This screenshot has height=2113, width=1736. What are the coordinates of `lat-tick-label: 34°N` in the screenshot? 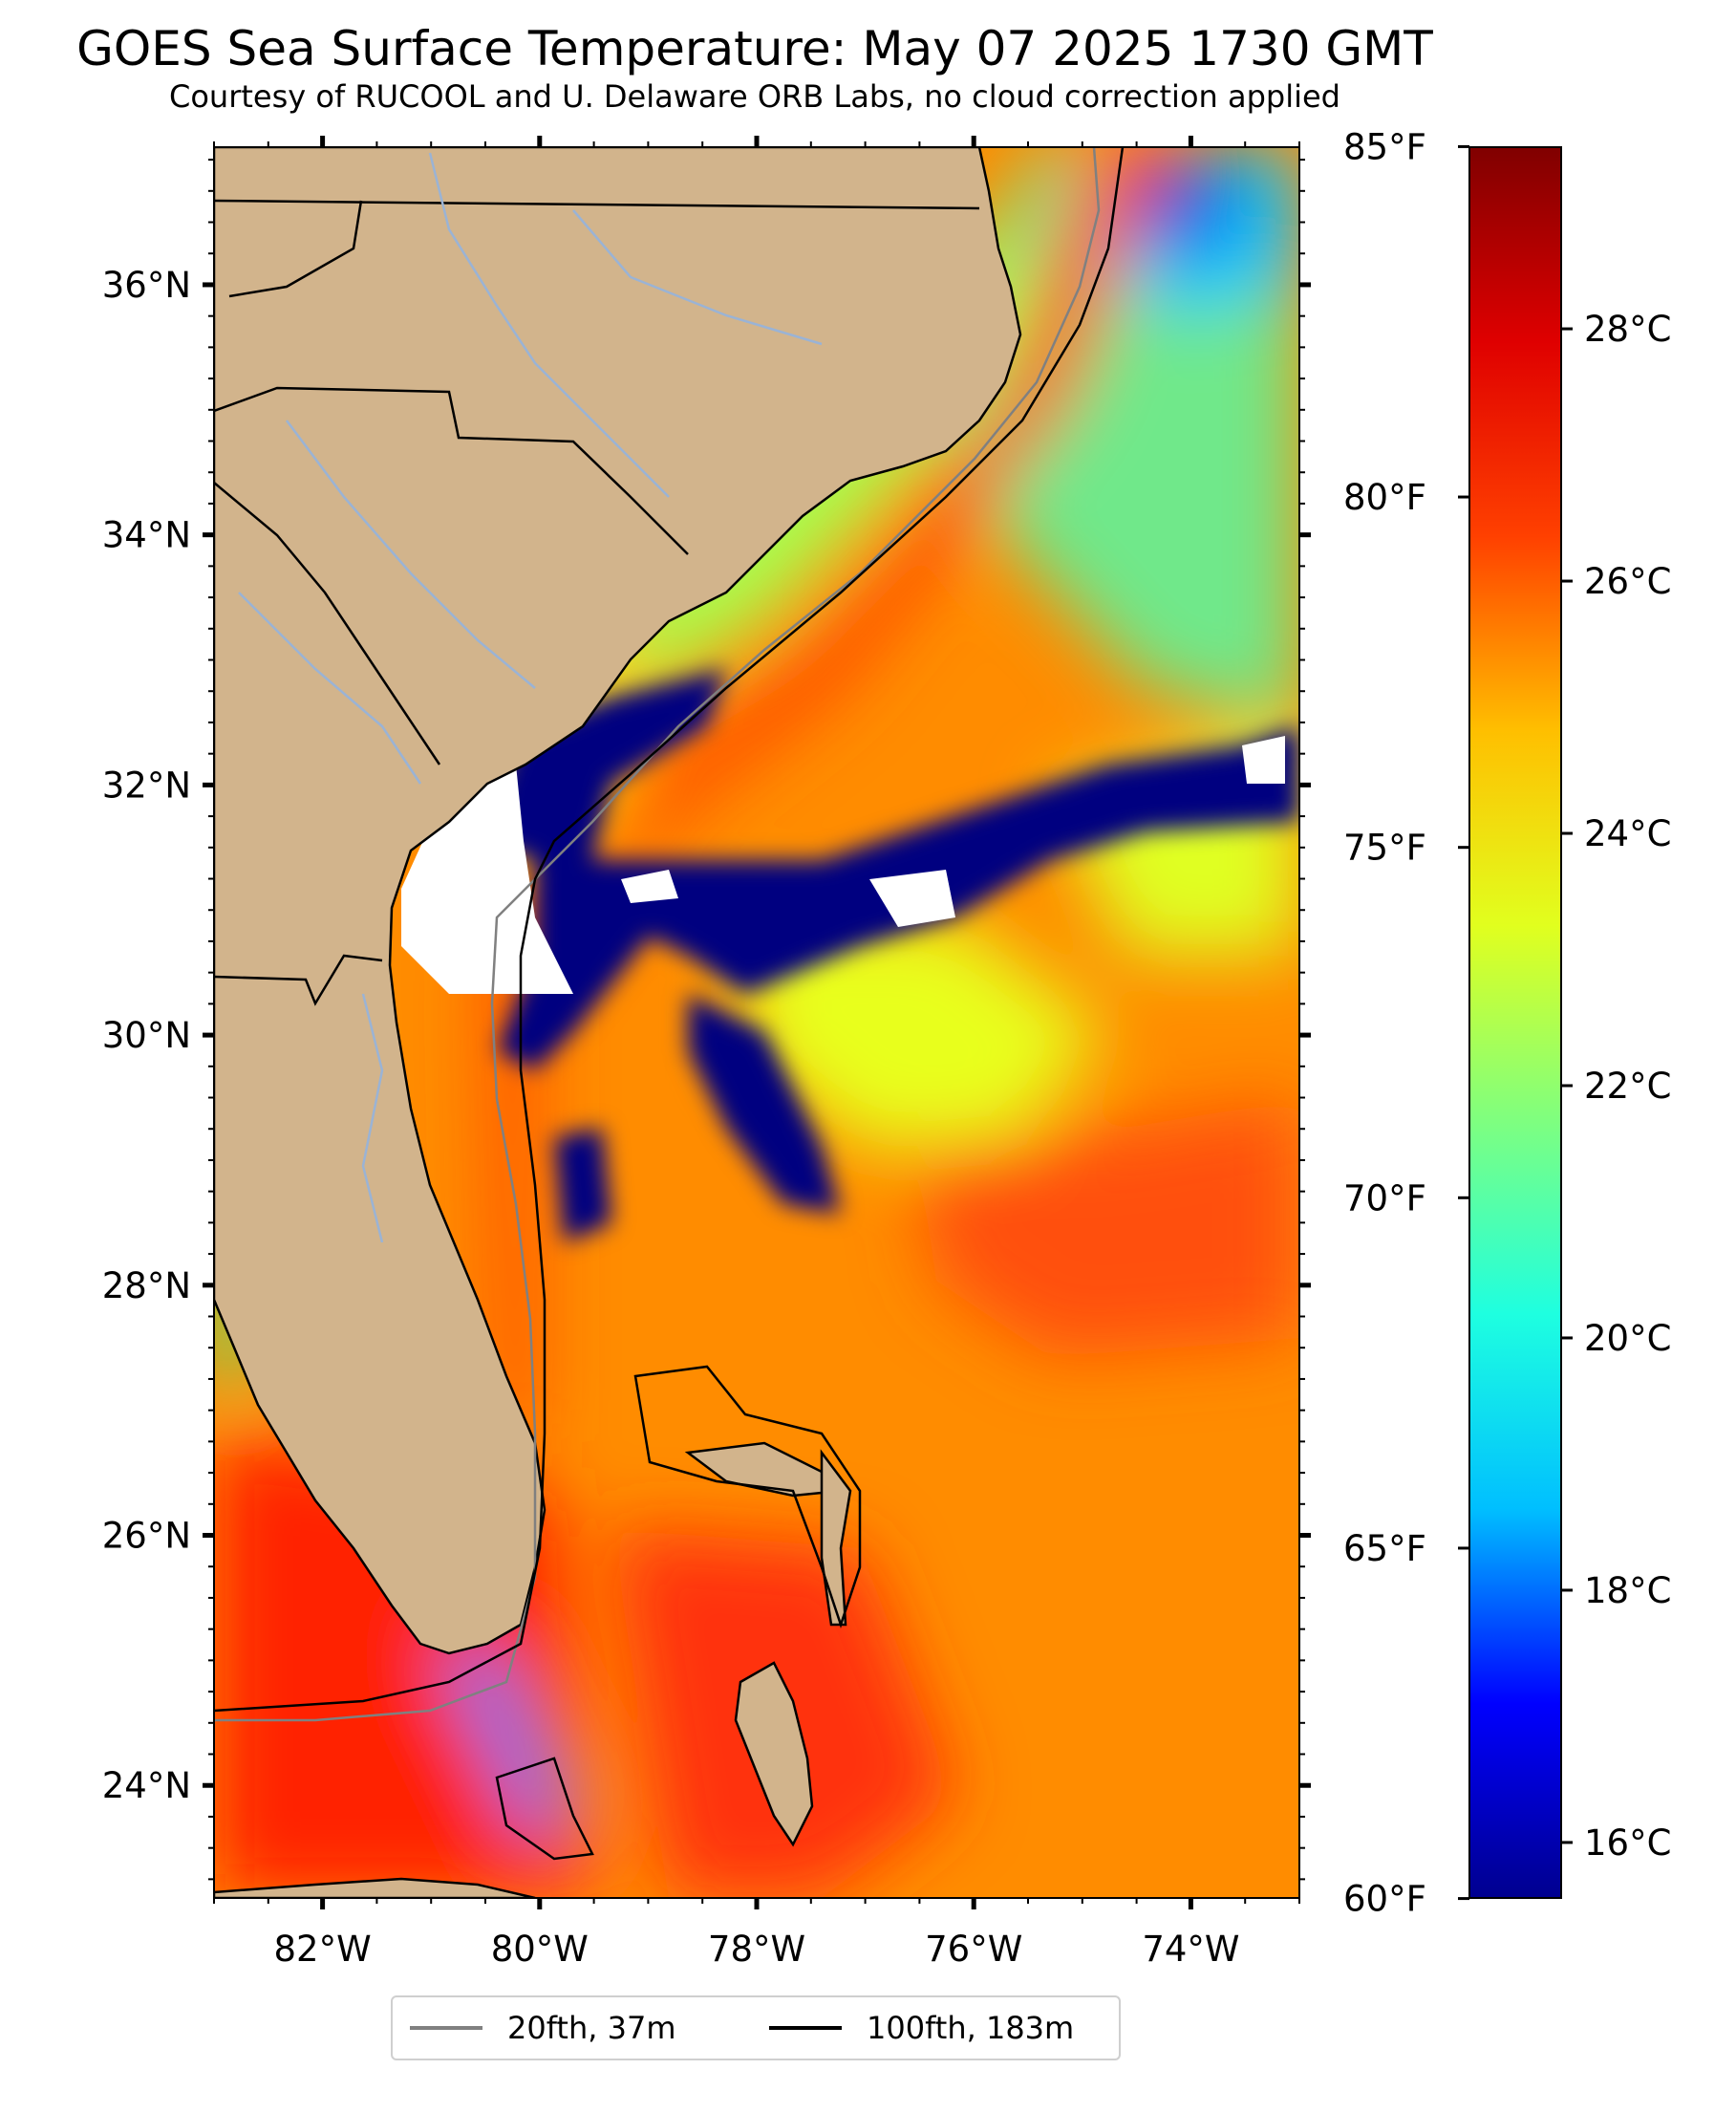 It's located at (146, 535).